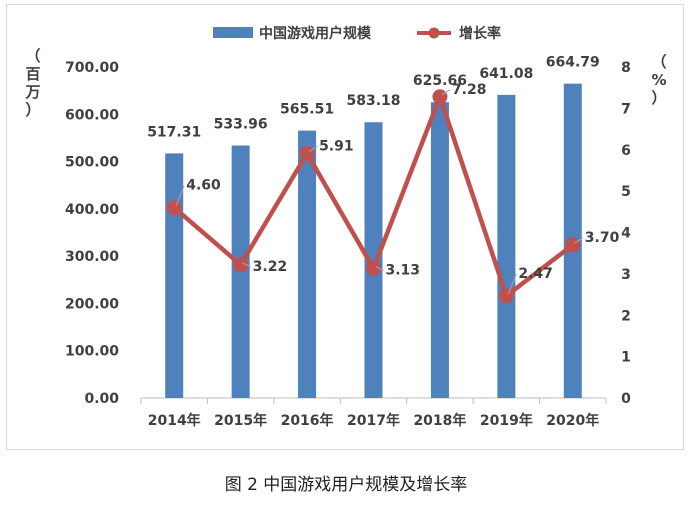  What do you see at coordinates (101, 399) in the screenshot?
I see `y-left-tick-label: 0.00` at bounding box center [101, 399].